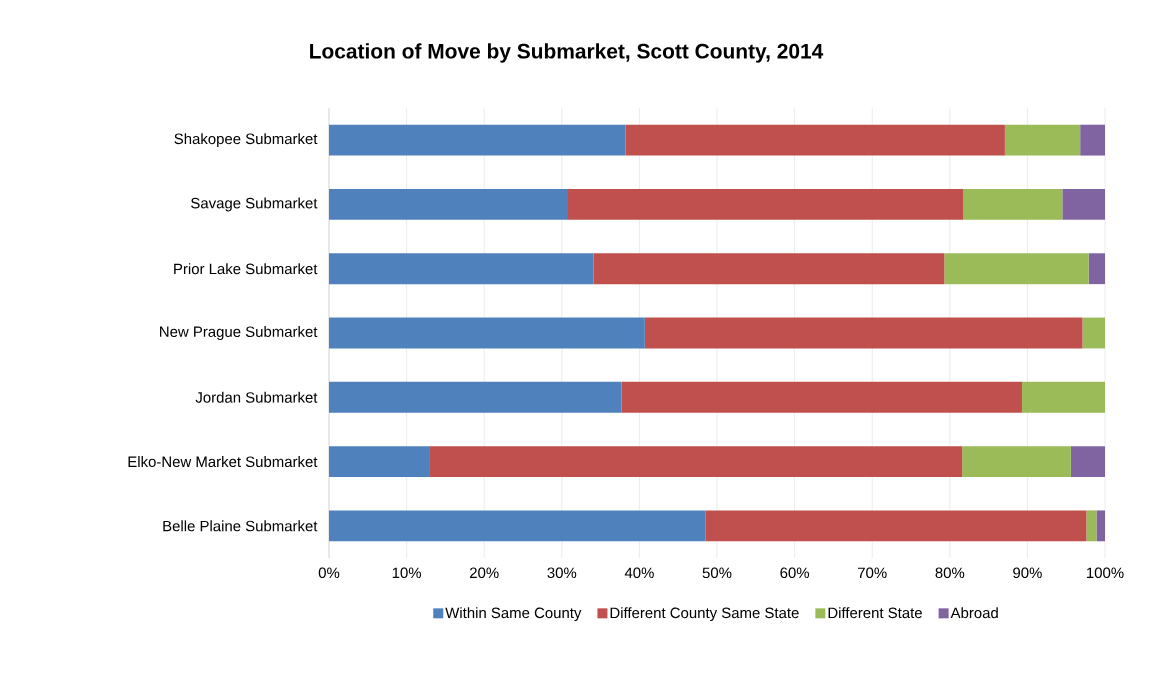 Image resolution: width=1153 pixels, height=673 pixels. I want to click on x-tick-label: 0%, so click(329, 573).